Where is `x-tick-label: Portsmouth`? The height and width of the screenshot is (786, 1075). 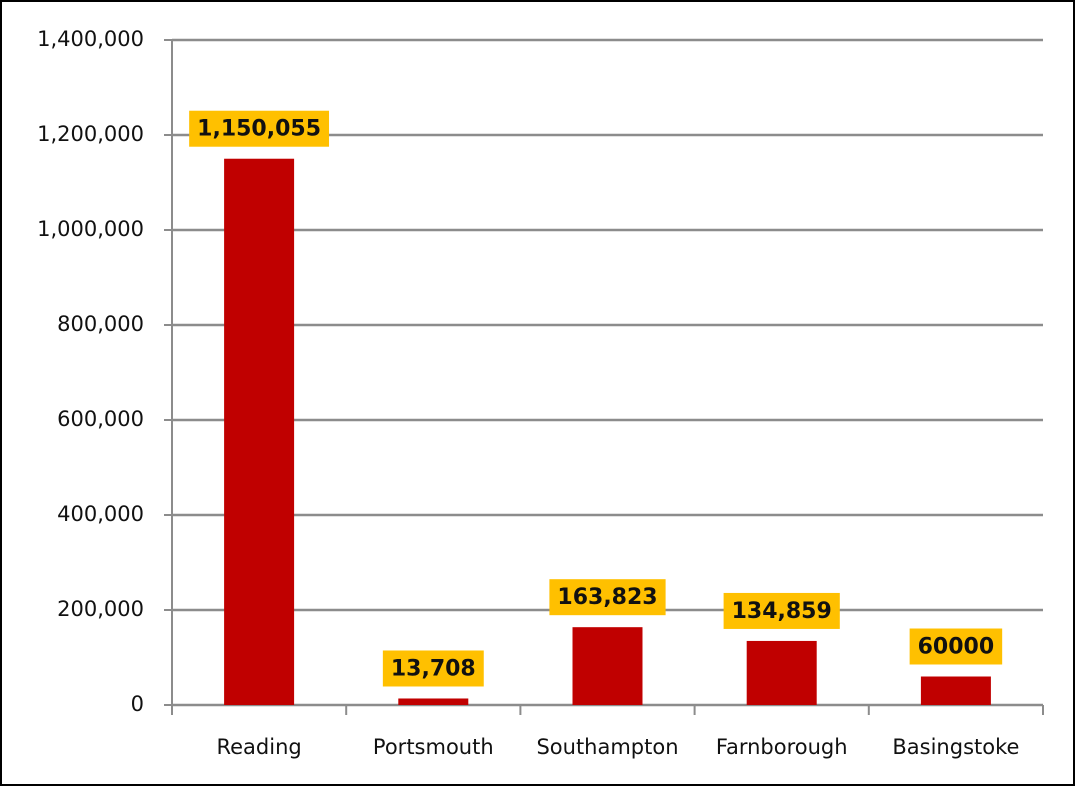 x-tick-label: Portsmouth is located at coordinates (433, 747).